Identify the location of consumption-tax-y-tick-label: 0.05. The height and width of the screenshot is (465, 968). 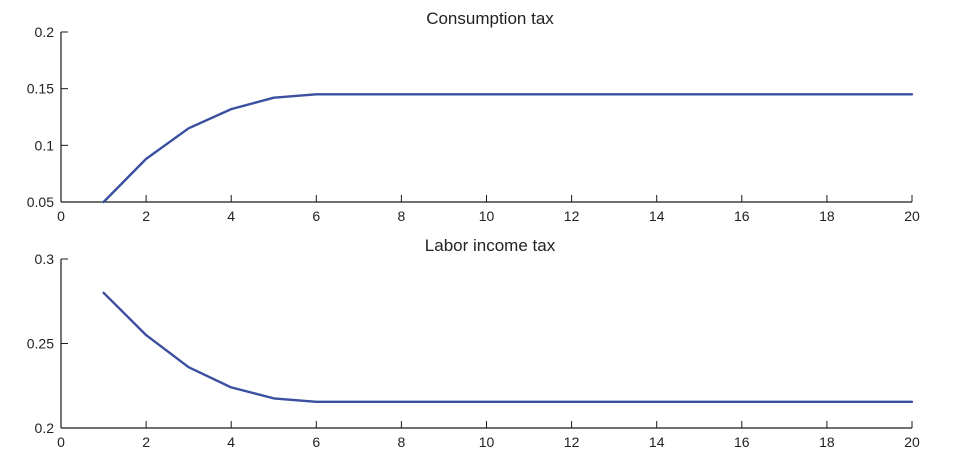
(40, 202).